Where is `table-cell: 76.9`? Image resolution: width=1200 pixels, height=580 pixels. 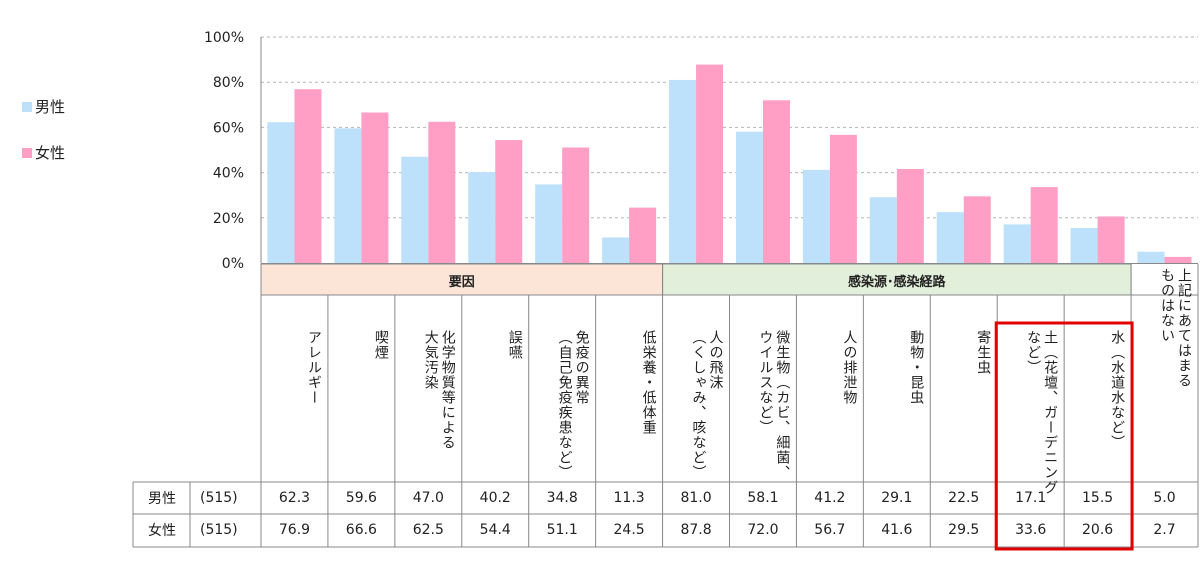
table-cell: 76.9 is located at coordinates (294, 530).